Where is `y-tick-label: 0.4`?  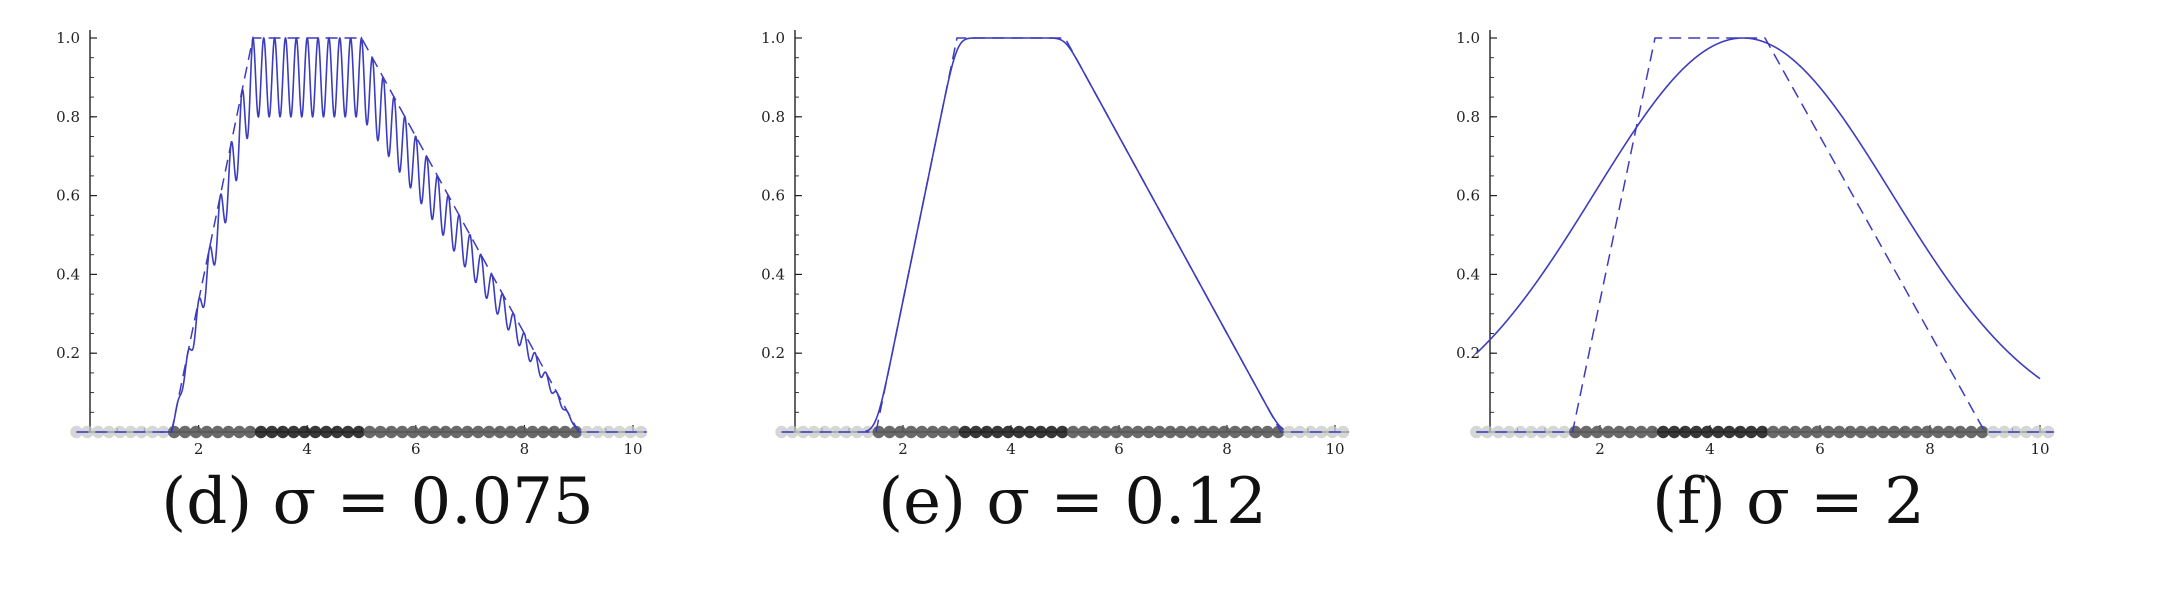 y-tick-label: 0.4 is located at coordinates (1468, 274).